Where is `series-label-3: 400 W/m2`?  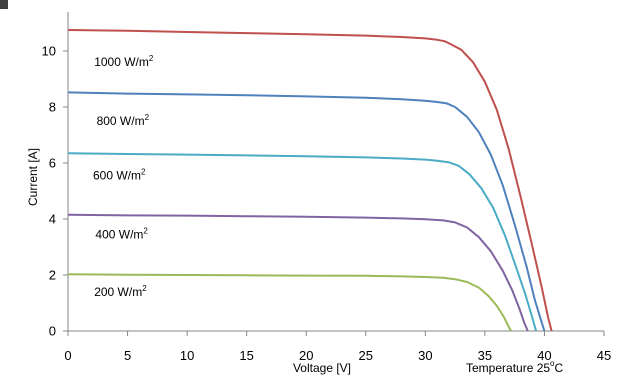
series-label-3: 400 W/m2 is located at coordinates (121, 233).